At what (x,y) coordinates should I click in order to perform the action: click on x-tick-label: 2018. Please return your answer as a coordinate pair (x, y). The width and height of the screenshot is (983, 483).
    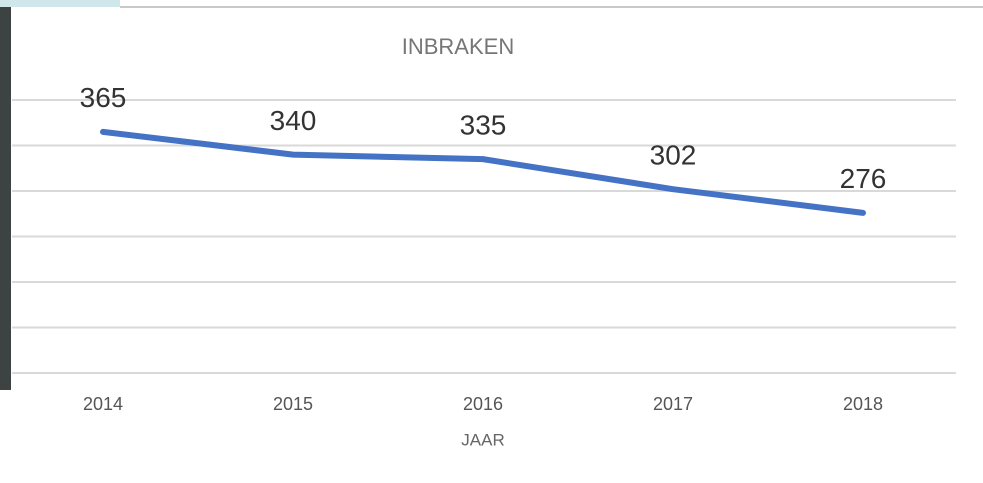
    Looking at the image, I should click on (863, 404).